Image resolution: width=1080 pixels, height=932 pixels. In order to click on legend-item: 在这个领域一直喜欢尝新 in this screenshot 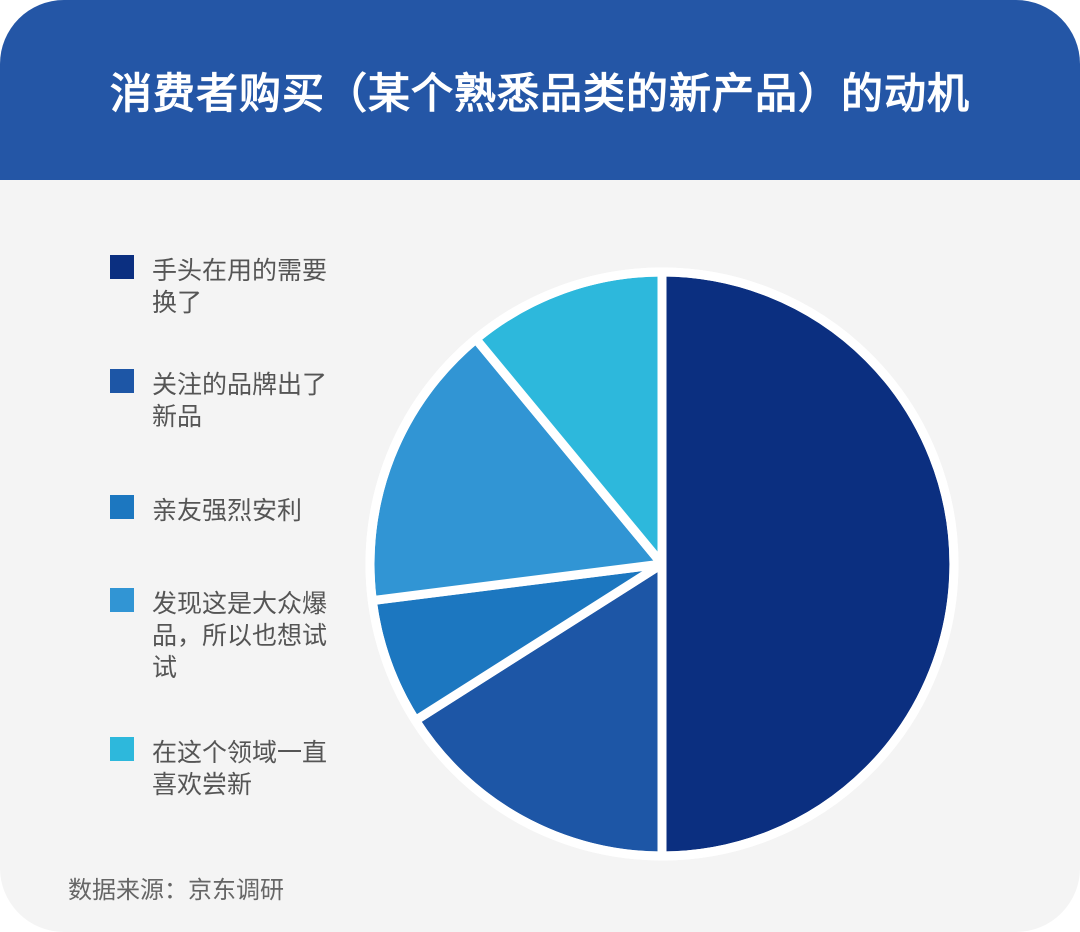, I will do `click(225, 769)`.